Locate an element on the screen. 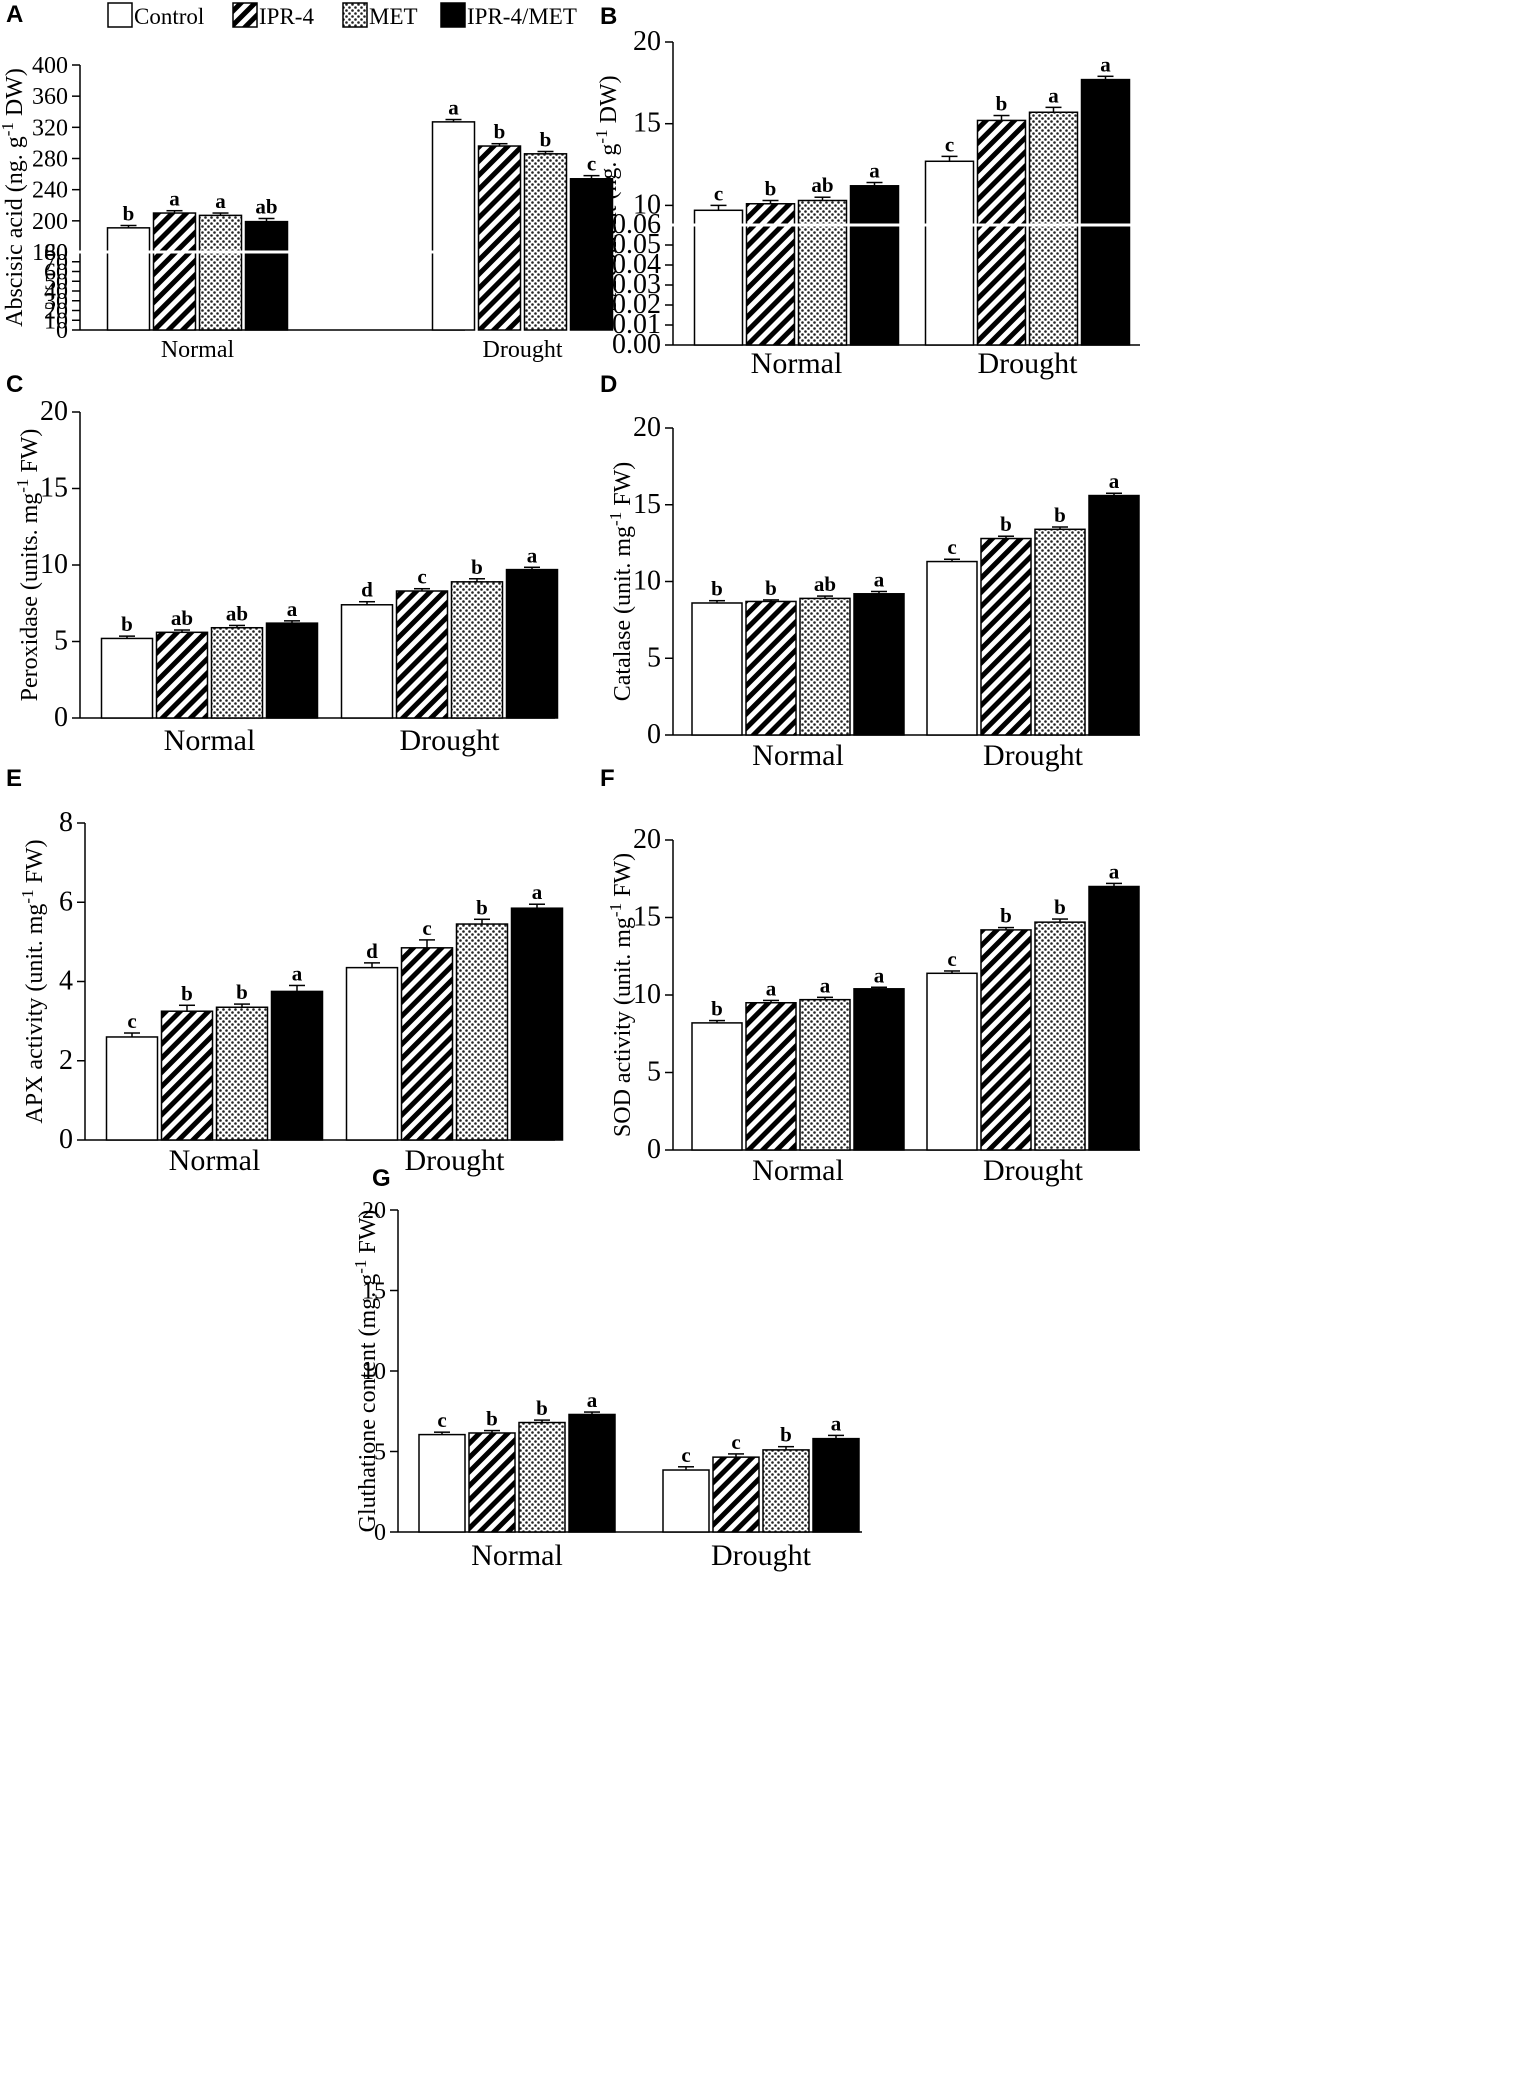  panel-g-bar-drought-met is located at coordinates (786, 1491).